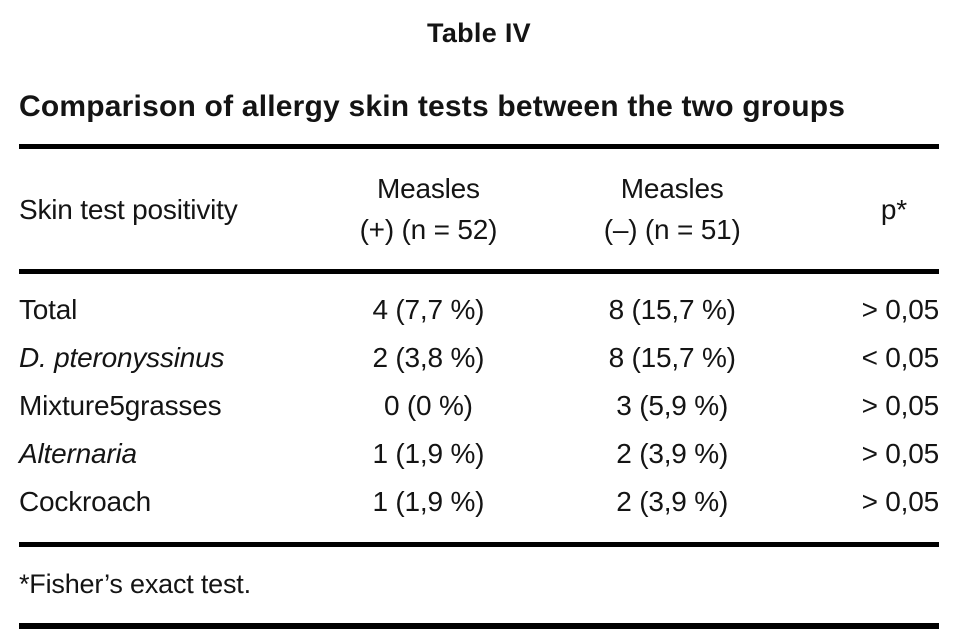  Describe the element at coordinates (171, 512) in the screenshot. I see `row-label: Cockroach` at that location.